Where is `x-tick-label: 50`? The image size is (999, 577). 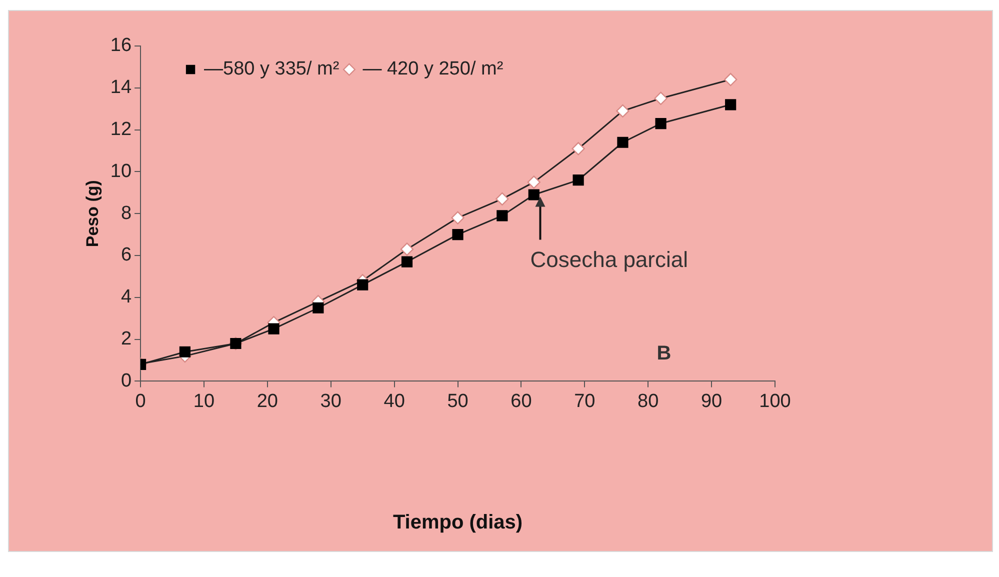 x-tick-label: 50 is located at coordinates (457, 401).